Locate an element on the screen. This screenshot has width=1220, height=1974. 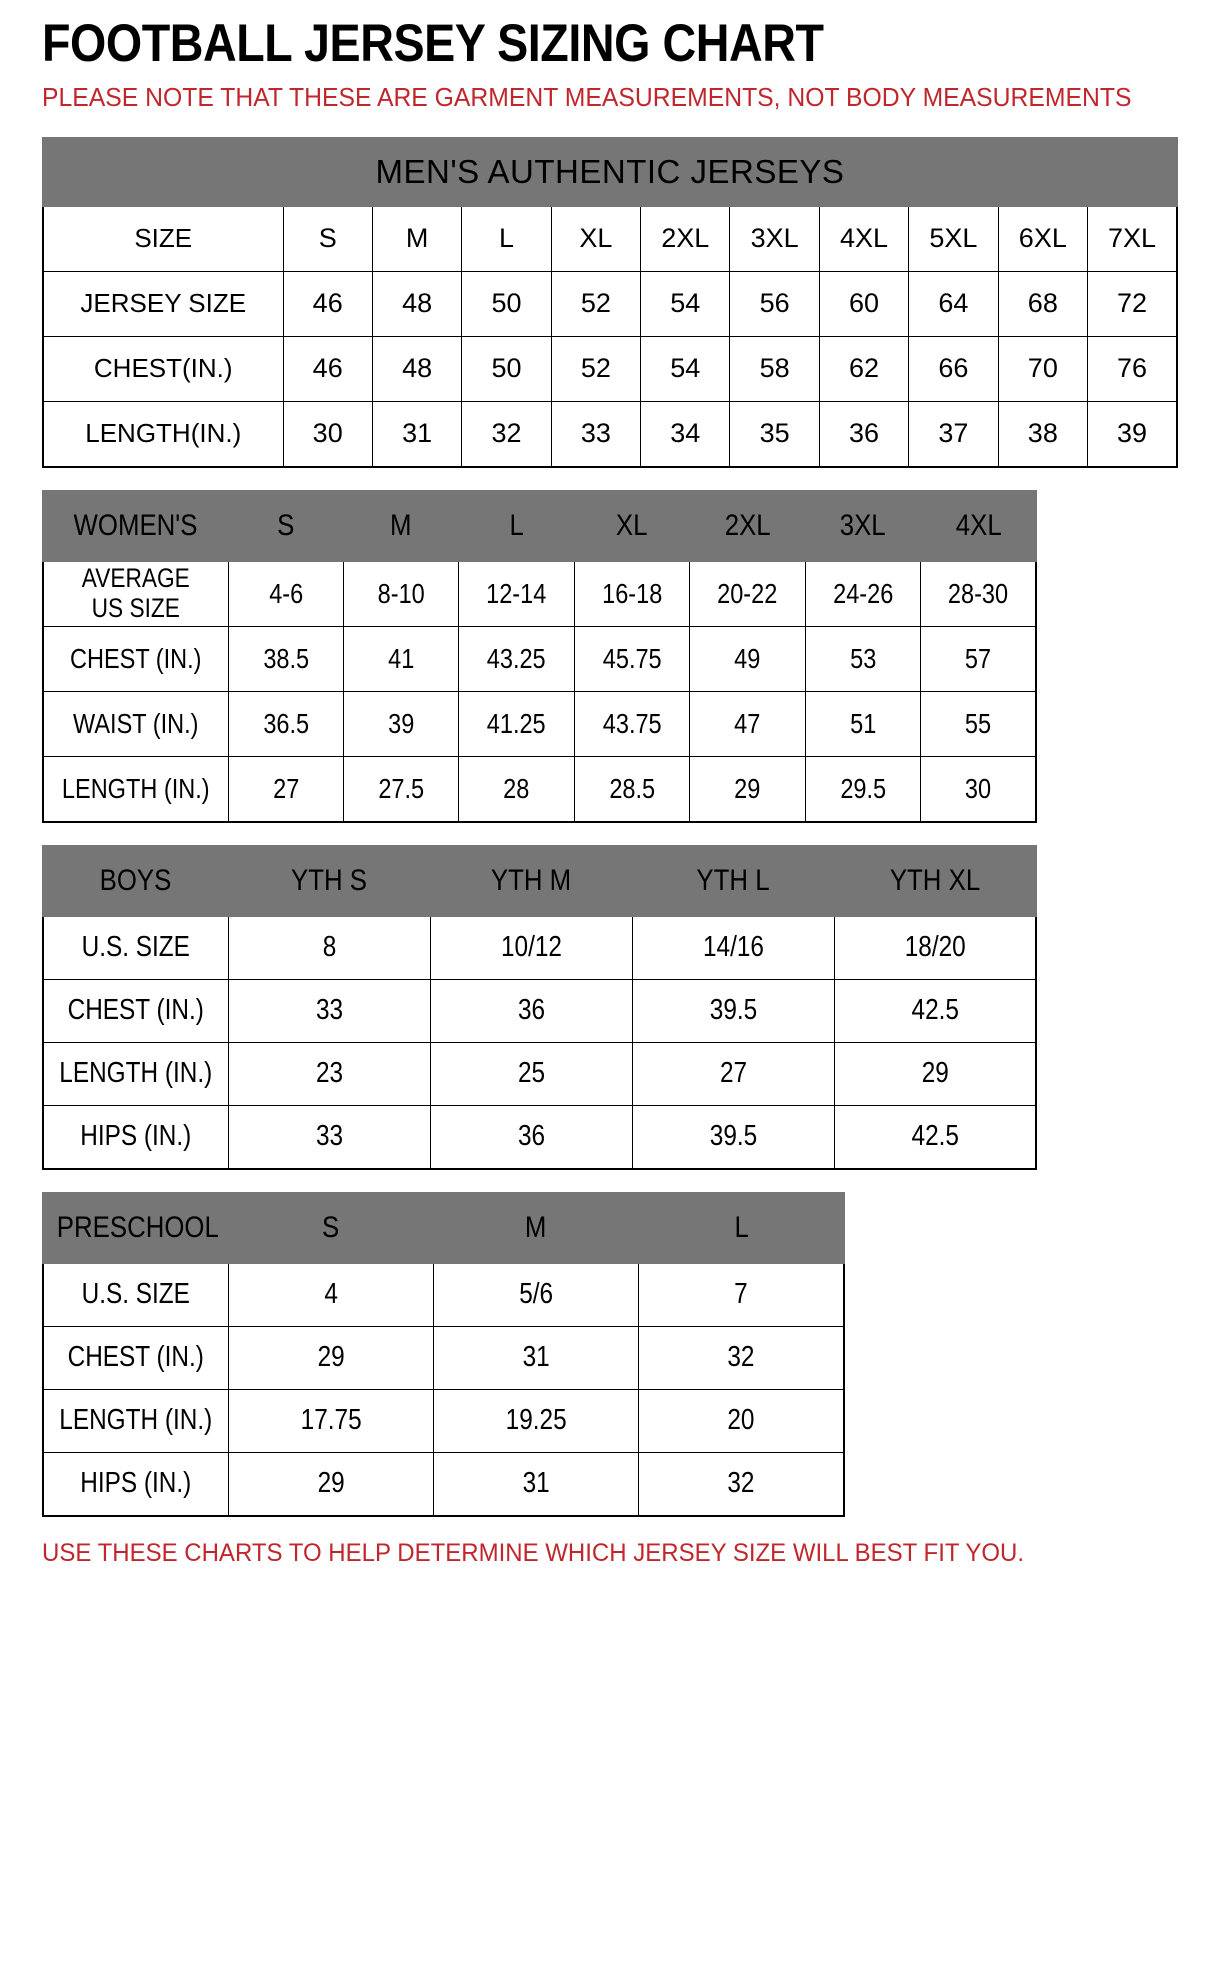
boys-cell-r2-c0: 23 is located at coordinates (329, 1073).